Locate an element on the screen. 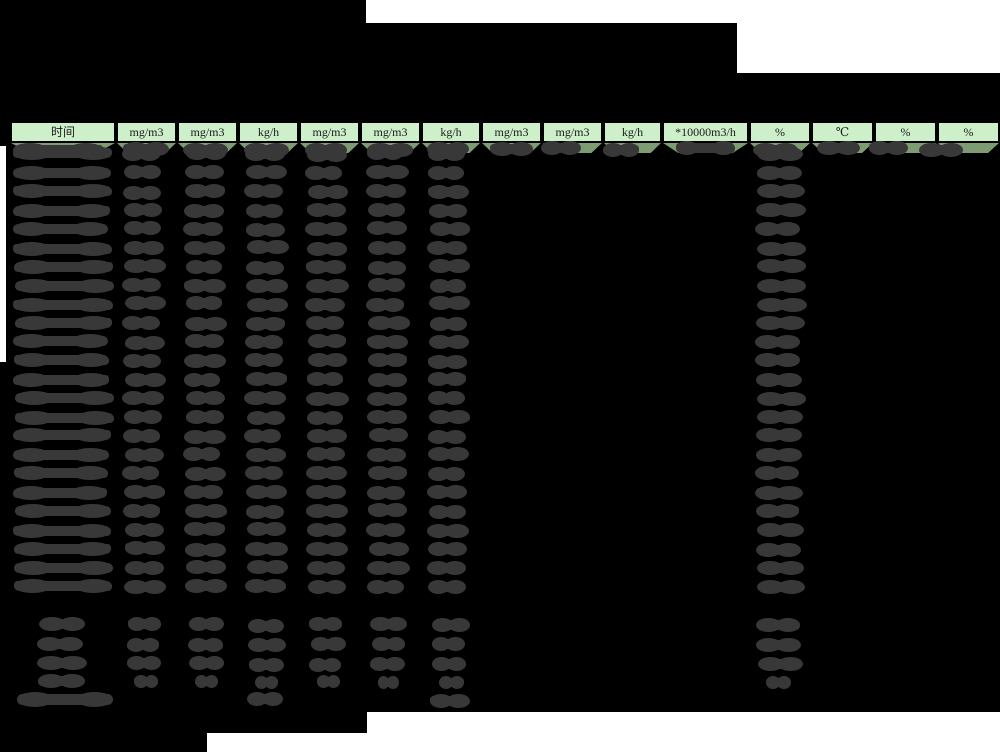 Image resolution: width=1000 pixels, height=752 pixels. page-white-area-bottom-right is located at coordinates (683, 732).